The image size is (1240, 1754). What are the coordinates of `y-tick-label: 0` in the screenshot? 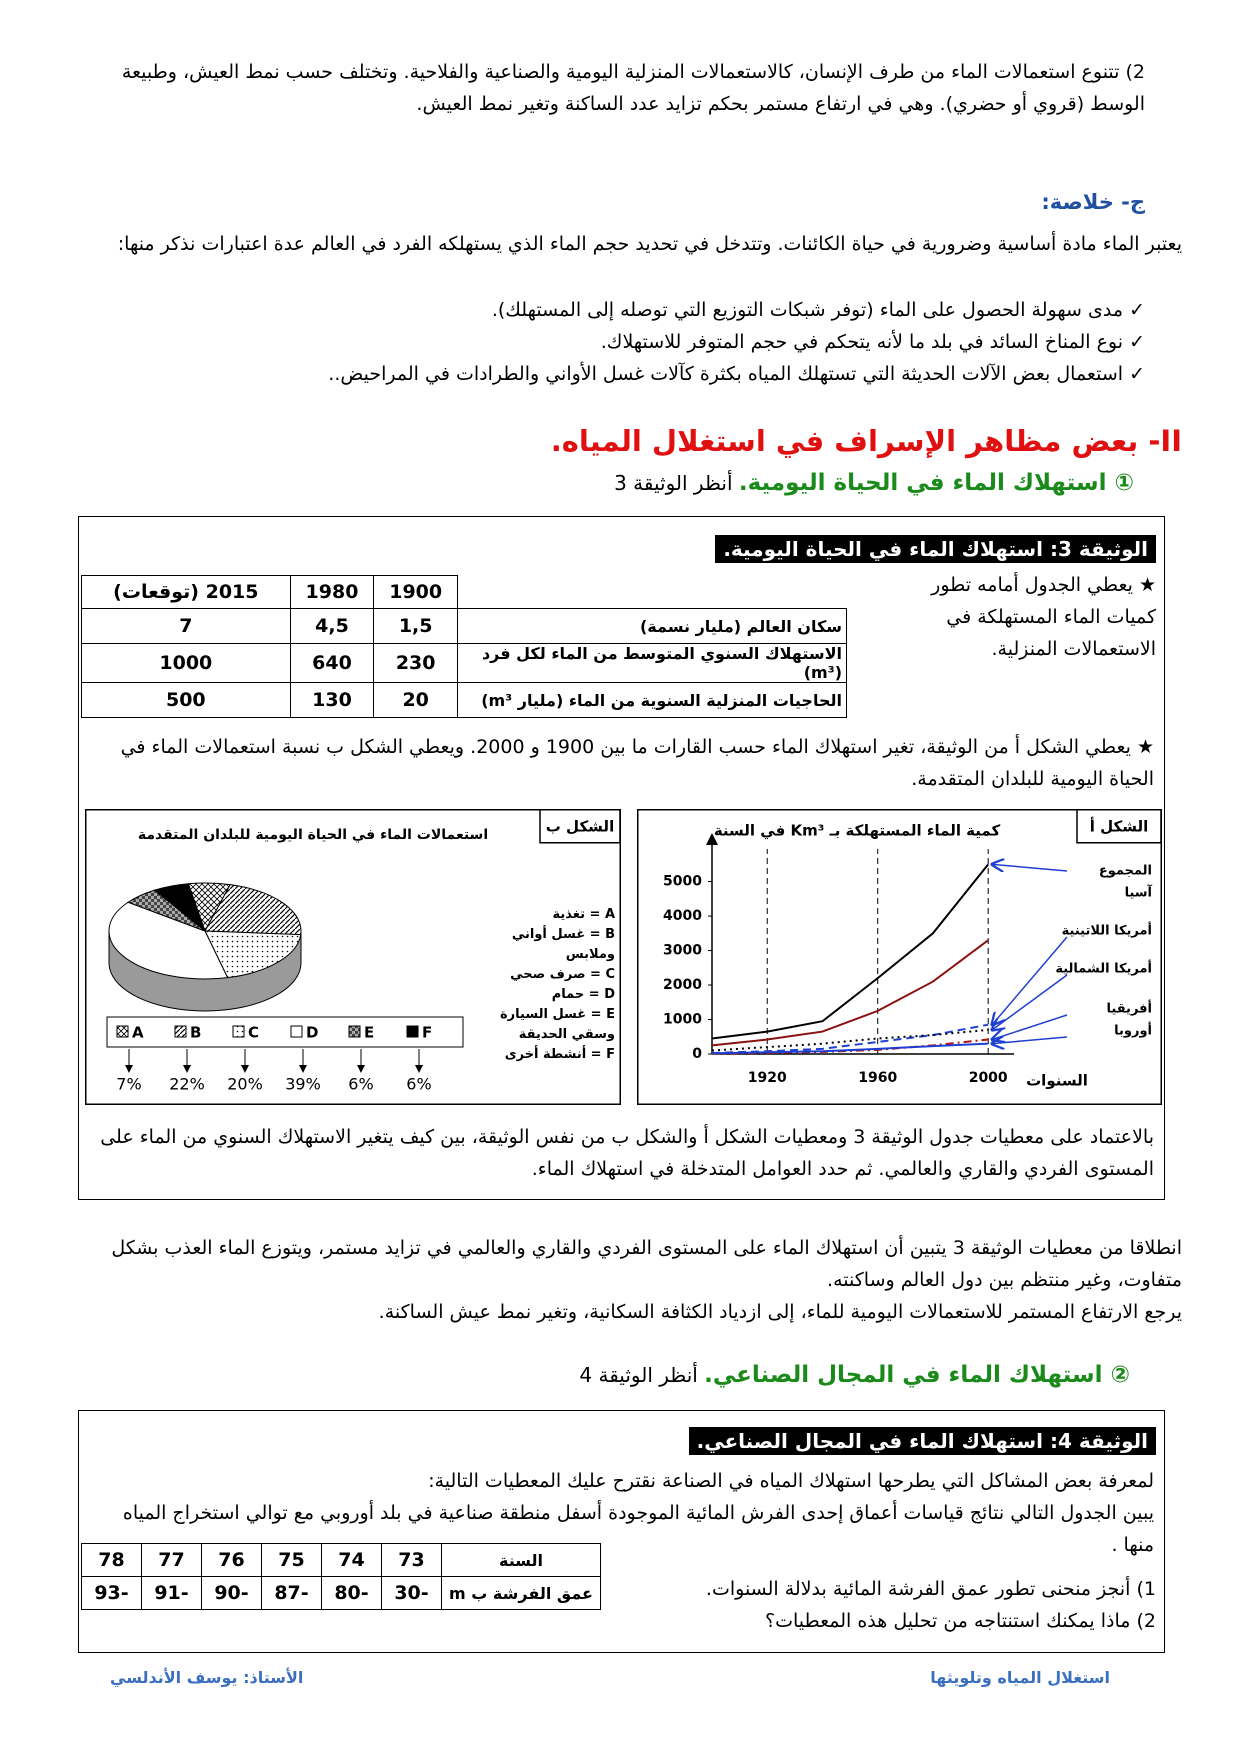 It's located at (697, 1054).